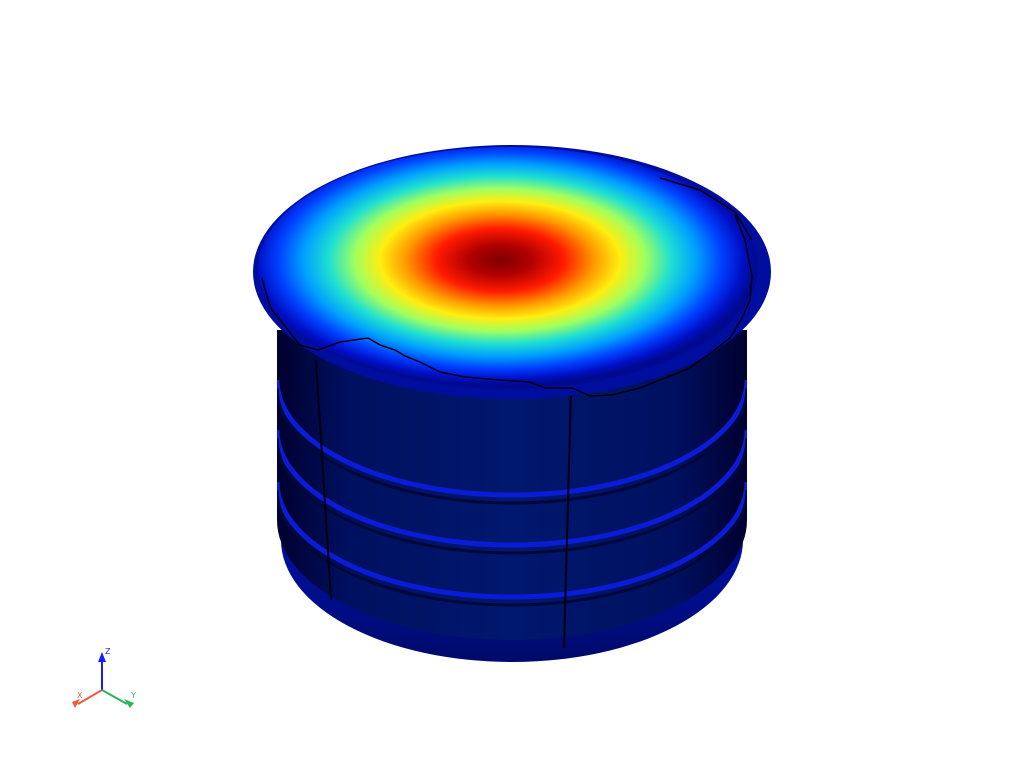 The image size is (1024, 768). I want to click on y-axis: Y, so click(118, 698).